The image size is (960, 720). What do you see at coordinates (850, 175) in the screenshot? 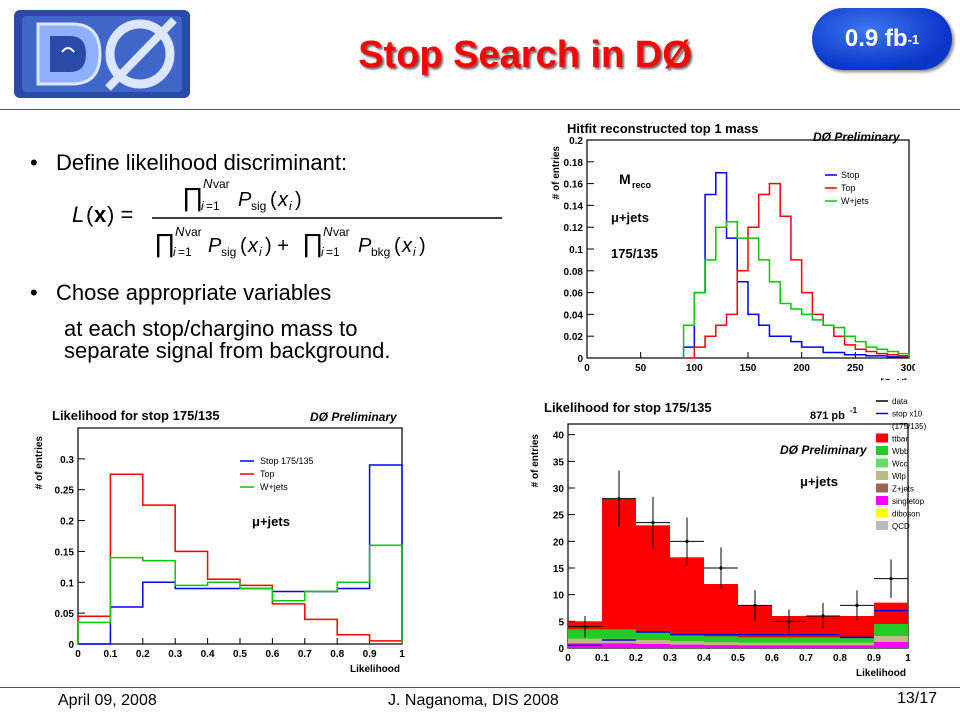
I see `legend-label: Stop` at bounding box center [850, 175].